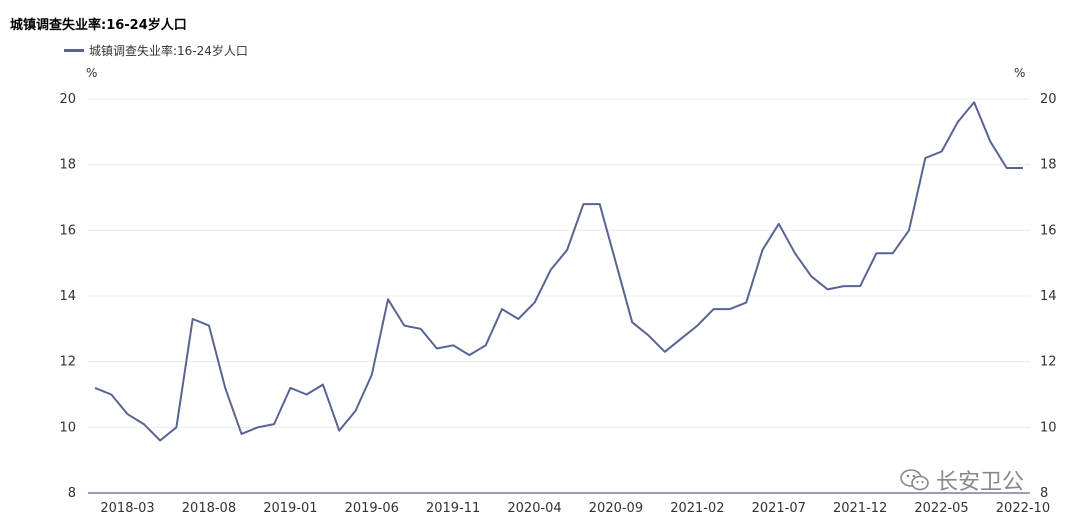 This screenshot has width=1080, height=526. Describe the element at coordinates (1048, 362) in the screenshot. I see `y-tick-label-right: 12` at that location.